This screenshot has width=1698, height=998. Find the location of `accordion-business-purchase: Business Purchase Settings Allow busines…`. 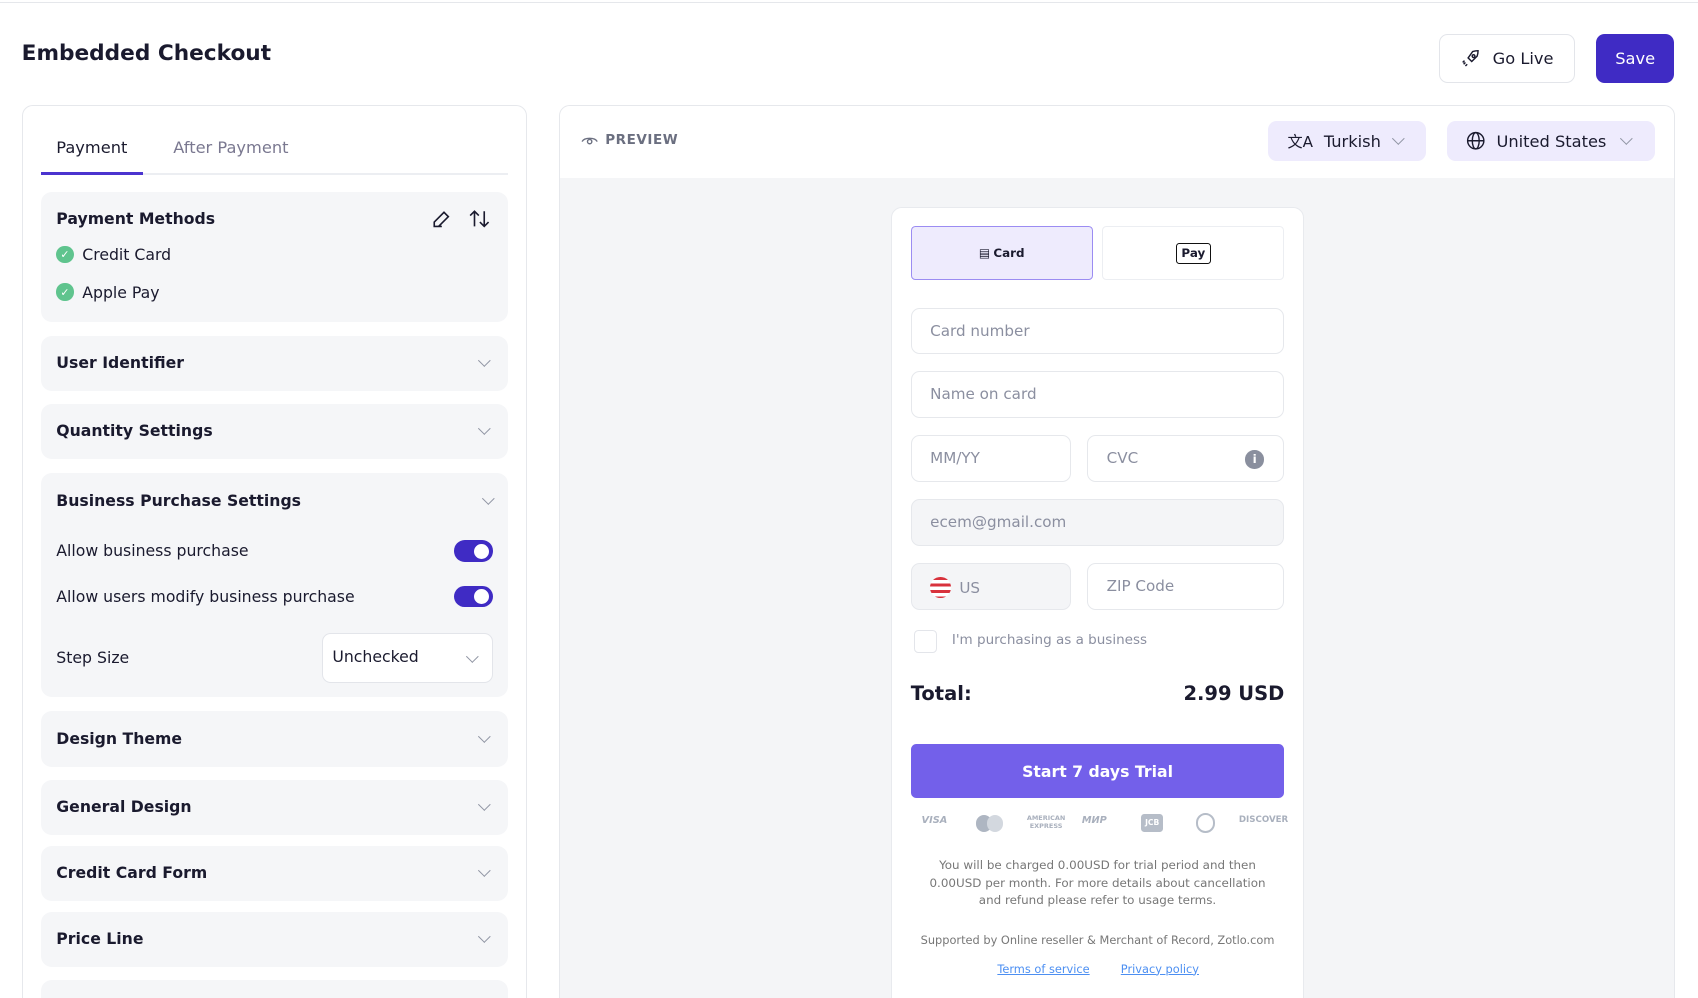

accordion-business-purchase: Business Purchase Settings Allow busines… is located at coordinates (274, 585).